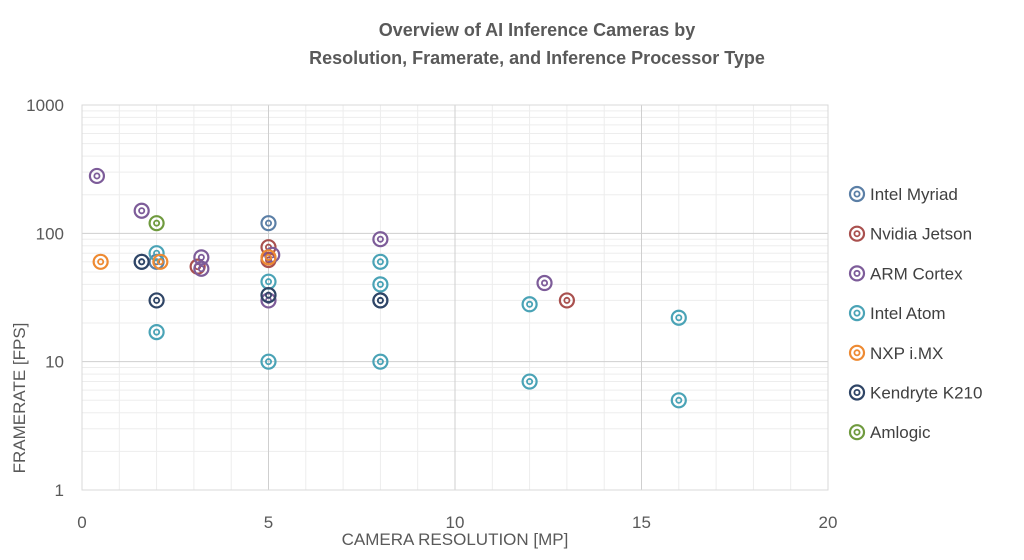 This screenshot has height=560, width=1024. Describe the element at coordinates (828, 522) in the screenshot. I see `x-tick-label: 20` at that location.